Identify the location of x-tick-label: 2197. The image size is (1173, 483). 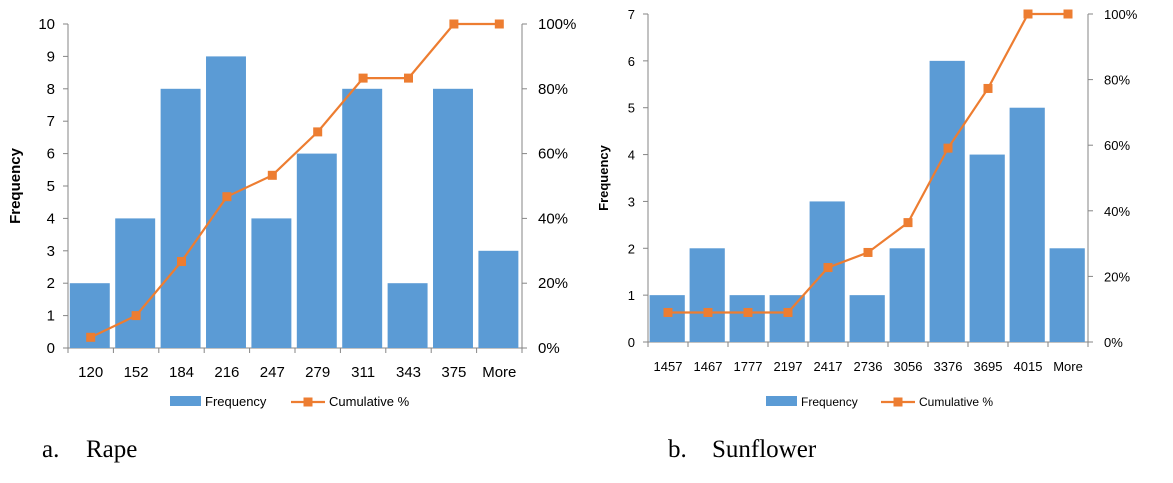
(788, 366).